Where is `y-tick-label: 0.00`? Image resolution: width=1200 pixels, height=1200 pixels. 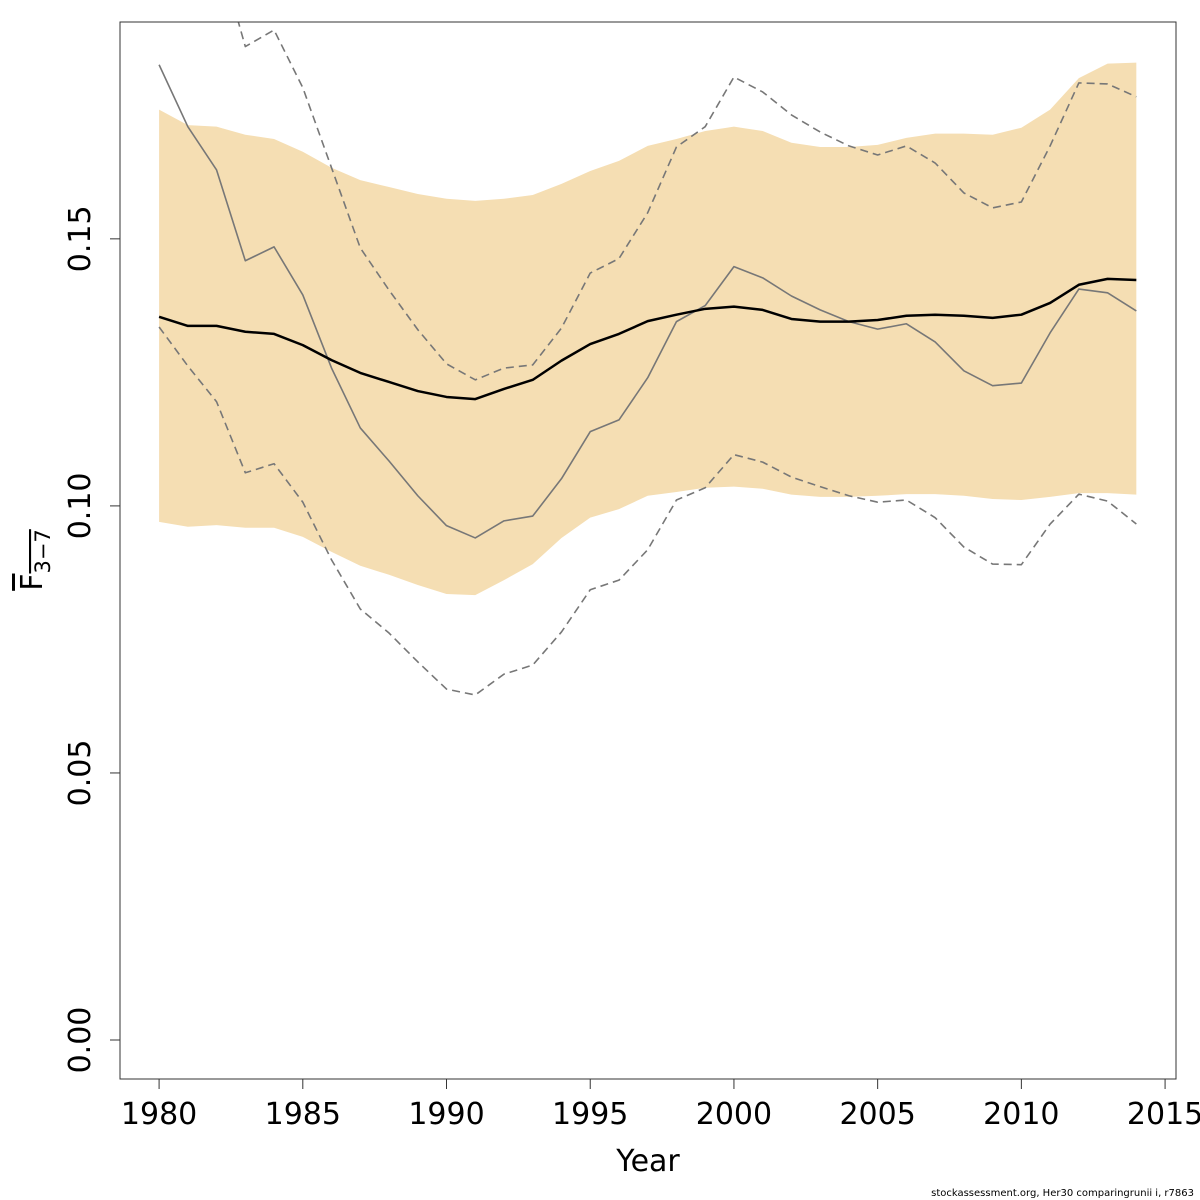 y-tick-label: 0.00 is located at coordinates (80, 1040).